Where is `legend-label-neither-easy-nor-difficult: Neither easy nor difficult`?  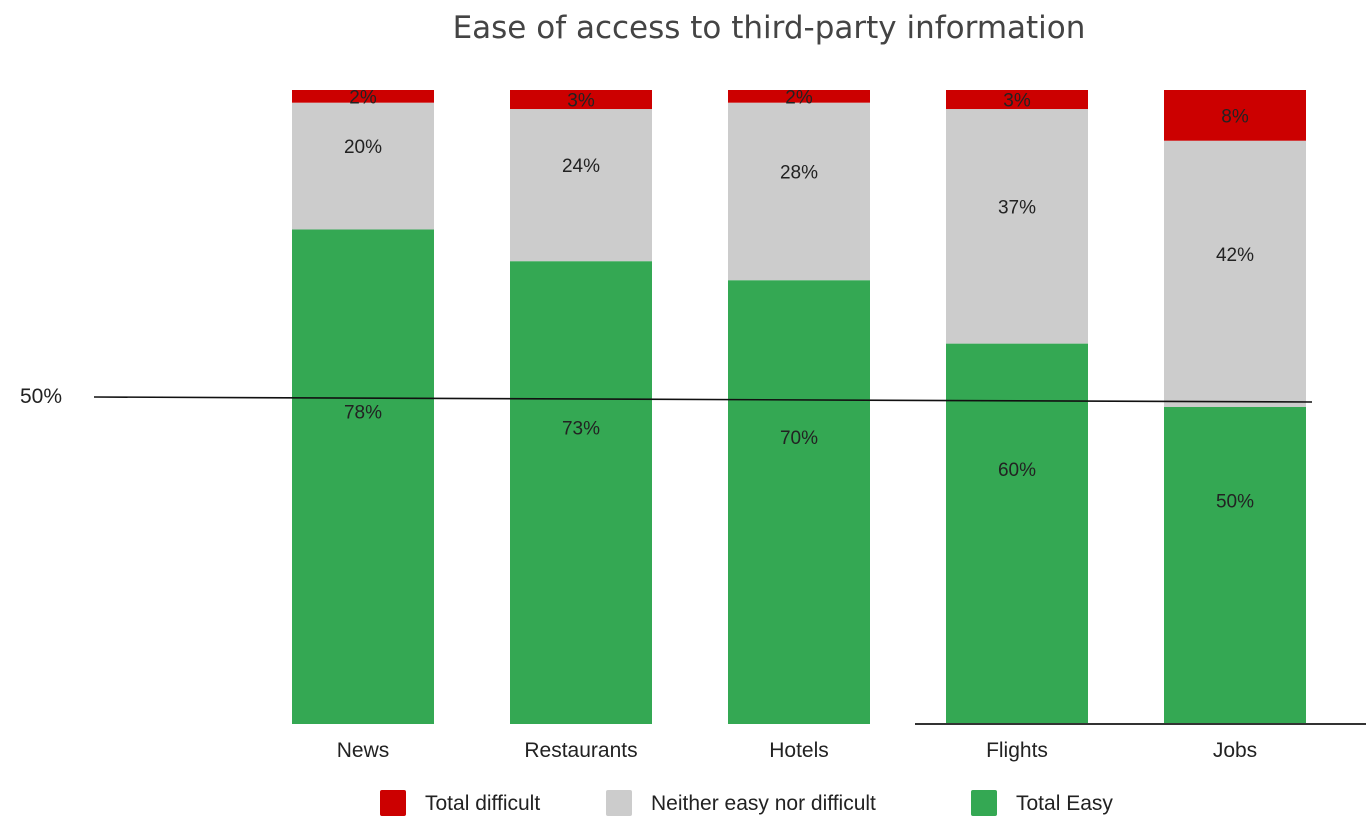 legend-label-neither-easy-nor-difficult: Neither easy nor difficult is located at coordinates (763, 803).